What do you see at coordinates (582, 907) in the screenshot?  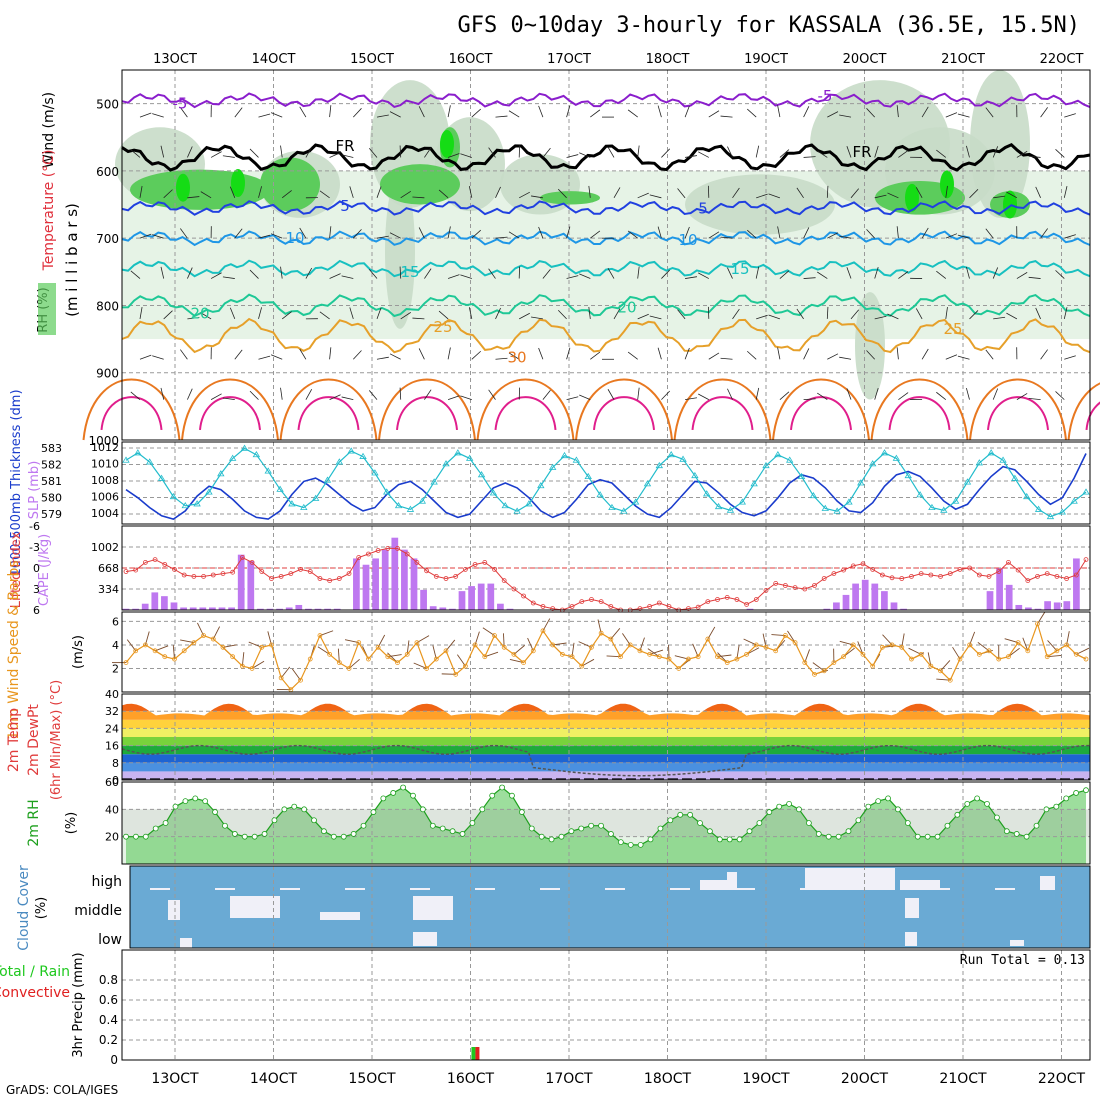 I see `cloud-panel: high middle low` at bounding box center [582, 907].